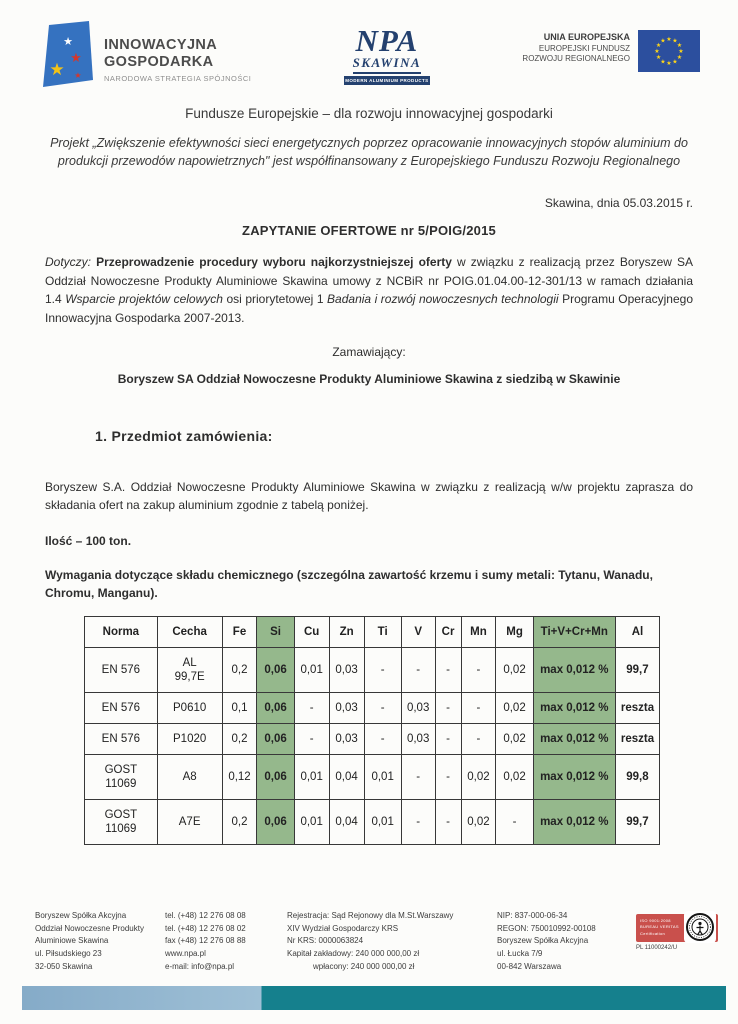  I want to click on column-header: Cecha, so click(189, 631).